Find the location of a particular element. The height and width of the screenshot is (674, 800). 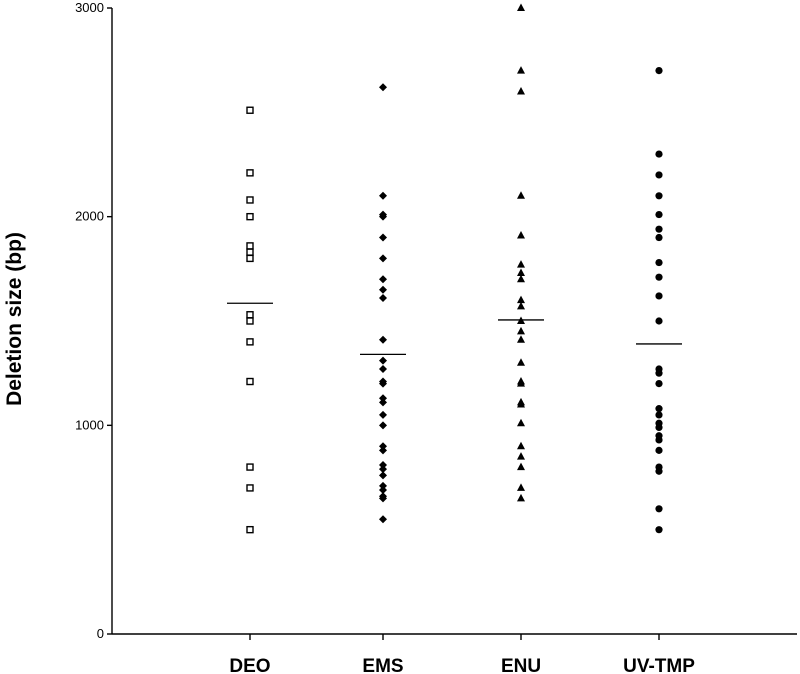

y-tick-label: 3000 is located at coordinates (89, 7).